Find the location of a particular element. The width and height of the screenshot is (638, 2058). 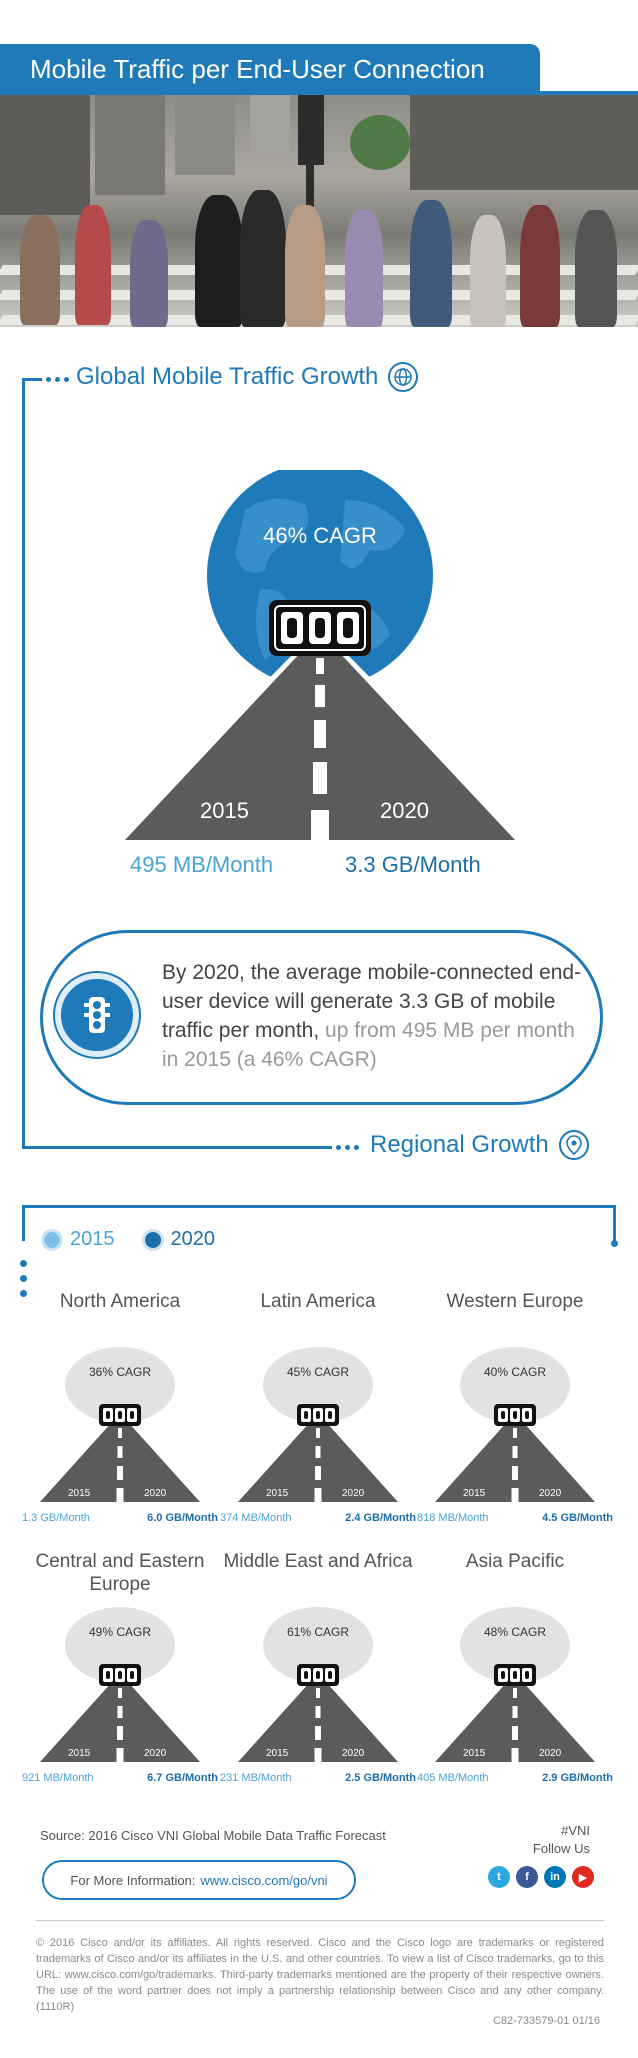

region-rate-2015: 374 MB/Month is located at coordinates (256, 1518).